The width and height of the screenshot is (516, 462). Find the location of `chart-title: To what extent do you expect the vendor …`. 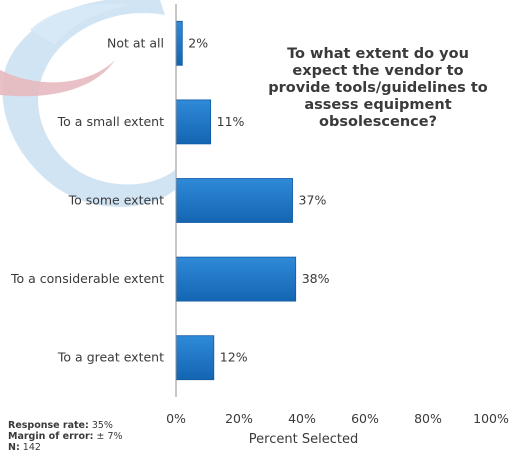

chart-title: To what extent do you expect the vendor … is located at coordinates (378, 88).